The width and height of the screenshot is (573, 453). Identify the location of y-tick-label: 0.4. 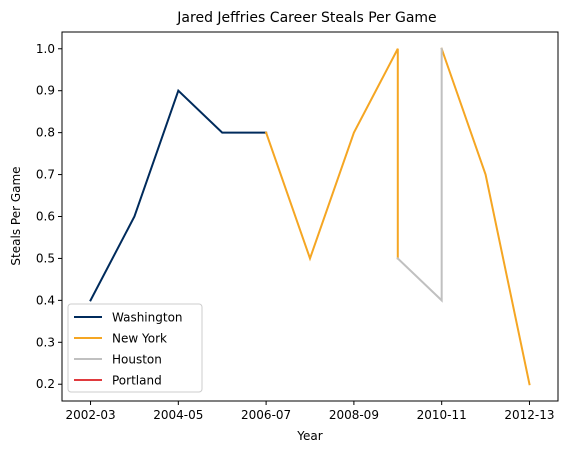
(45, 300).